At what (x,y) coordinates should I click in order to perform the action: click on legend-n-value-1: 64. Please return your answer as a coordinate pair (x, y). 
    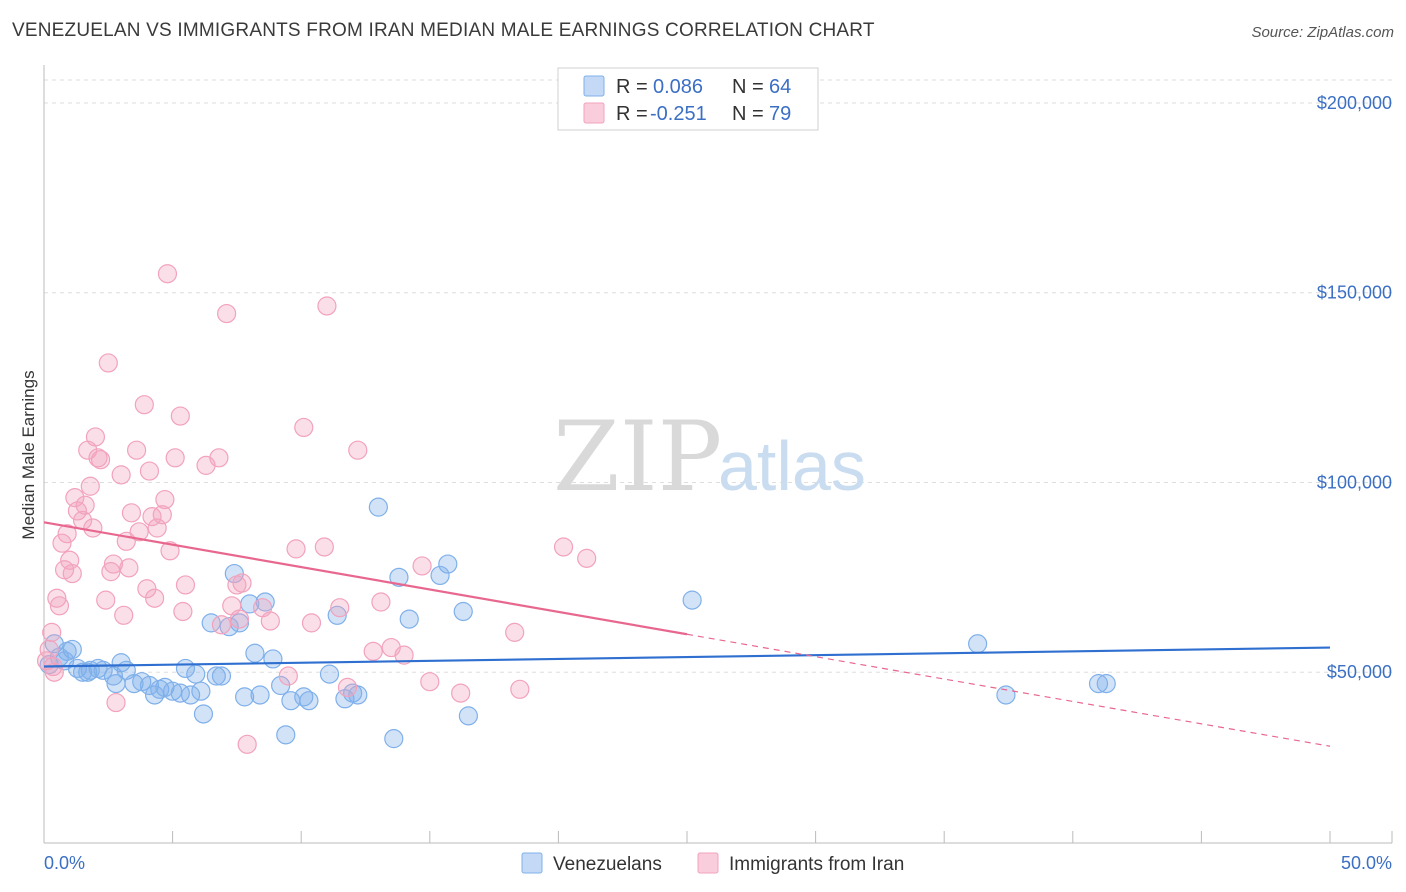
    Looking at the image, I should click on (780, 87).